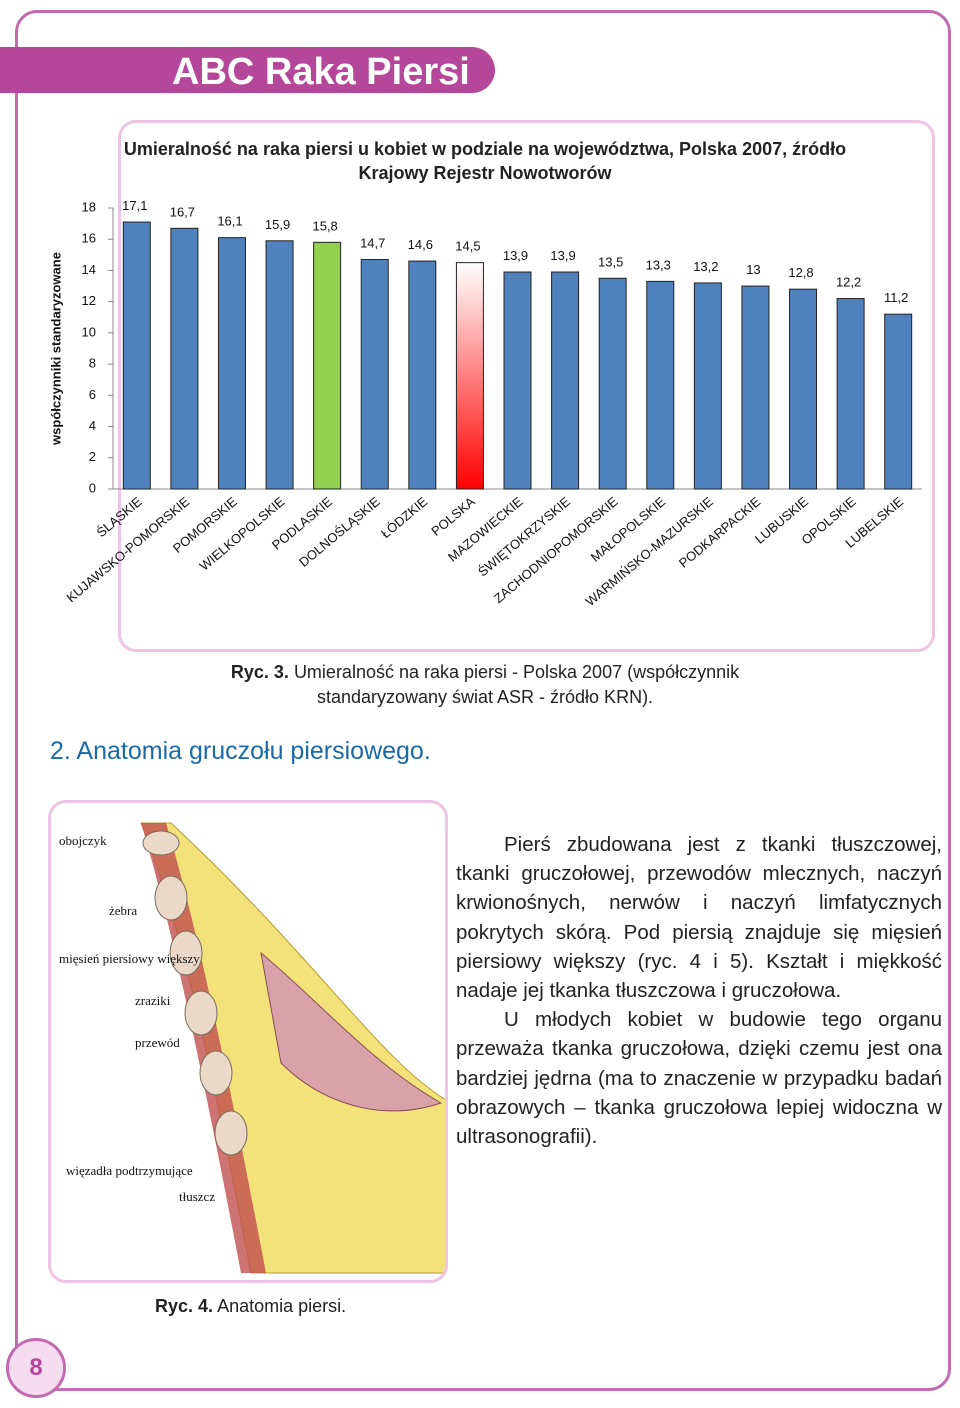  Describe the element at coordinates (372, 243) in the screenshot. I see `value-label: 14,7` at that location.